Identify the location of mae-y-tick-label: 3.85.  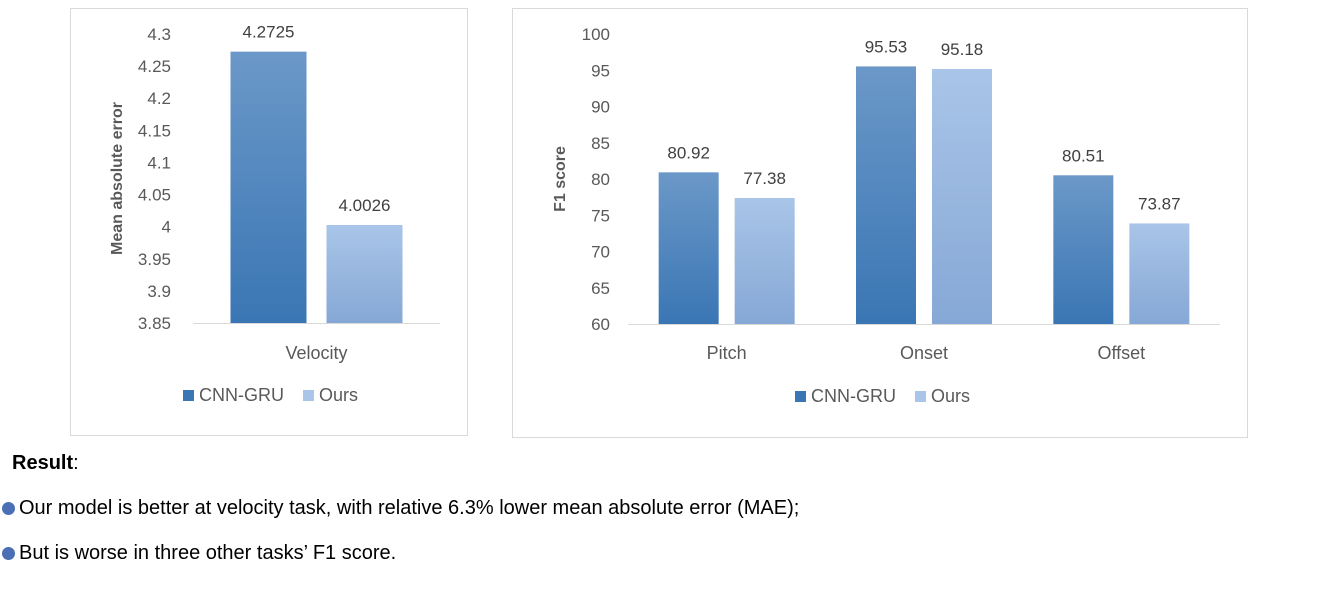
(154, 323).